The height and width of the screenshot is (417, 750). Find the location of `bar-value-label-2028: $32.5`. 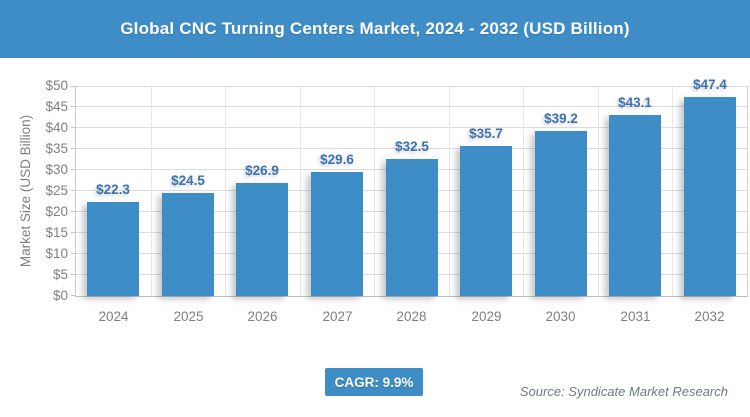

bar-value-label-2028: $32.5 is located at coordinates (412, 146).